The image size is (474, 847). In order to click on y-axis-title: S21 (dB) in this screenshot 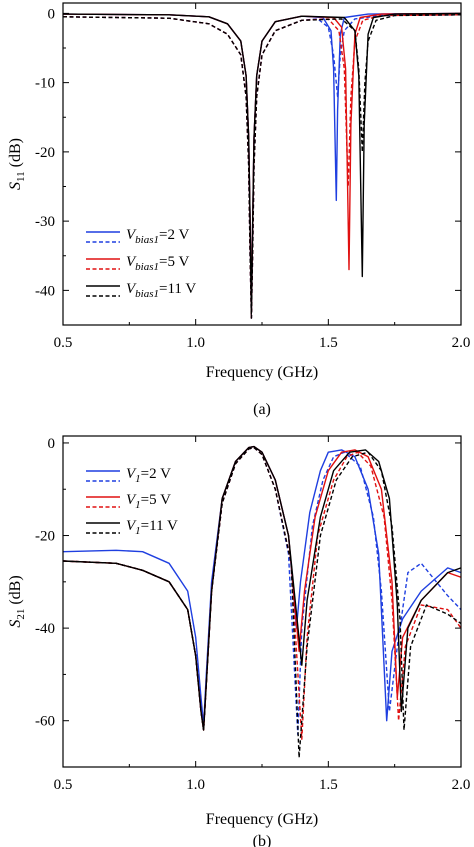, I will do `click(17, 601)`.